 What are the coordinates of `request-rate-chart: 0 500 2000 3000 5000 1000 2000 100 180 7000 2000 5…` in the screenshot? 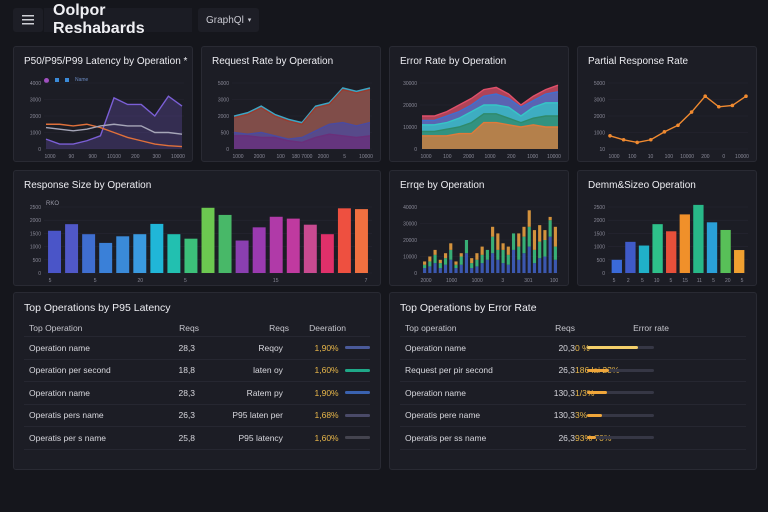 It's located at (295, 120).